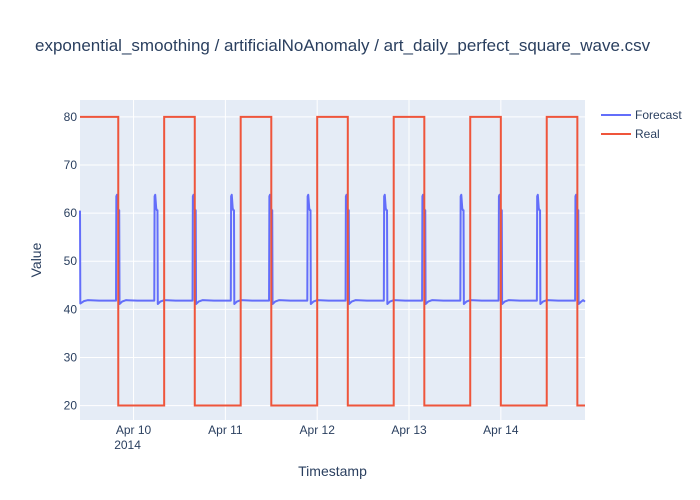 The width and height of the screenshot is (700, 500). Describe the element at coordinates (127, 445) in the screenshot. I see `x-tick-sublabel: 2014` at that location.